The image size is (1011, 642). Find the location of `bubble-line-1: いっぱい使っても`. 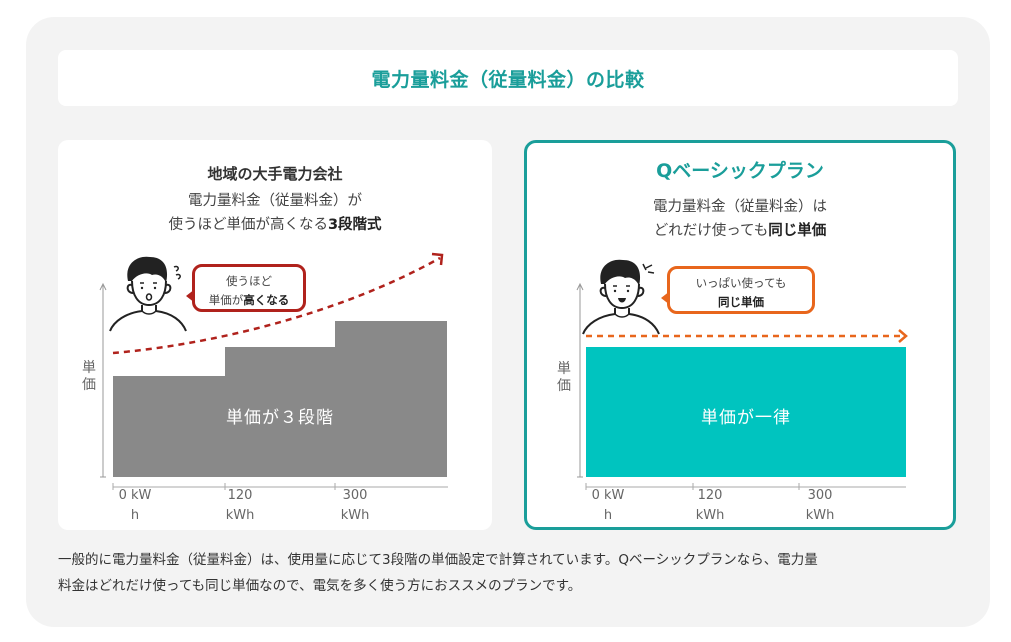

bubble-line-1: いっぱい使っても is located at coordinates (741, 283).